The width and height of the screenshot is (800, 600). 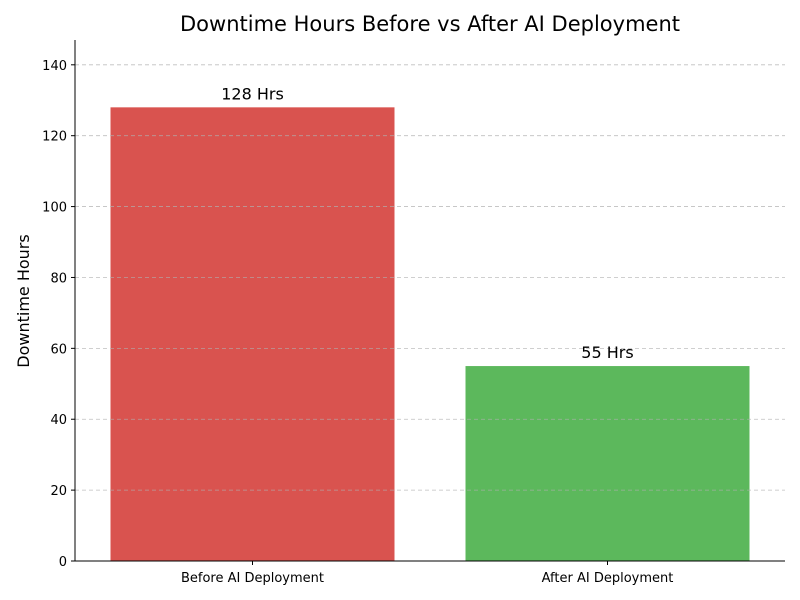 What do you see at coordinates (58, 278) in the screenshot?
I see `y-tick-label: 80` at bounding box center [58, 278].